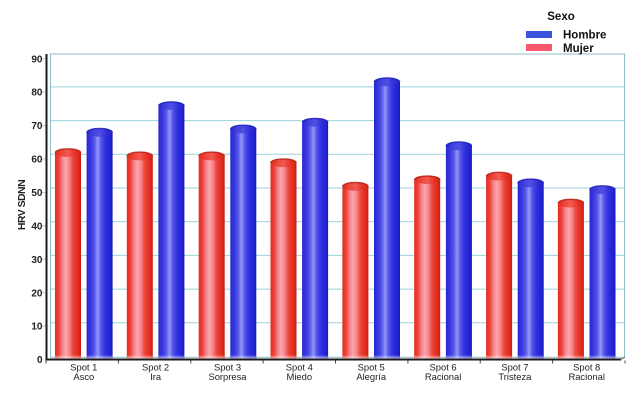  What do you see at coordinates (371, 376) in the screenshot?
I see `svg-text: Alegría` at bounding box center [371, 376].